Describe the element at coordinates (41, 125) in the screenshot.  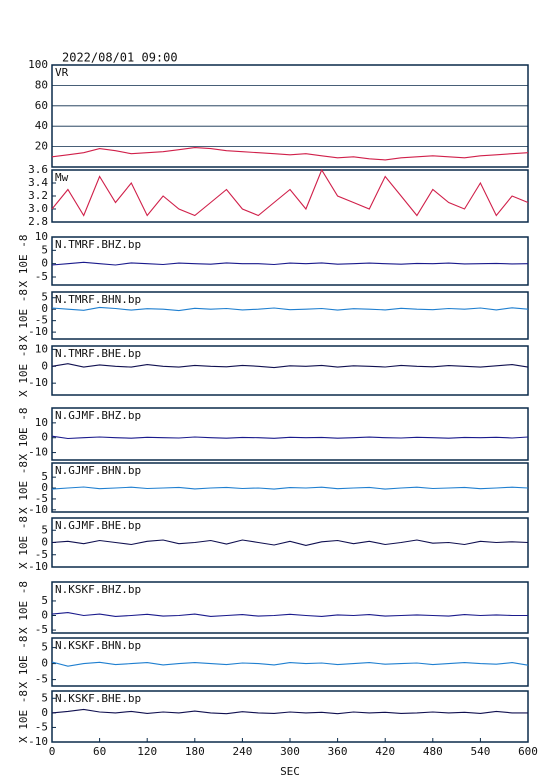
I see `y-tick-label: 40` at that location.